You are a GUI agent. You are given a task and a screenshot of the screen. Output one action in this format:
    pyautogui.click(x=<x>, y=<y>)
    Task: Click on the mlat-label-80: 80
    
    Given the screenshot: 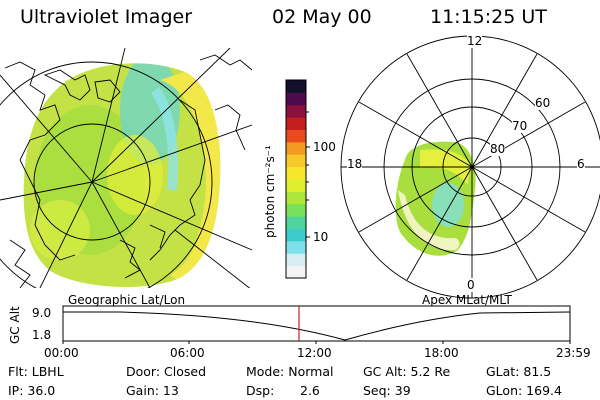 What is the action you would take?
    pyautogui.click(x=498, y=149)
    